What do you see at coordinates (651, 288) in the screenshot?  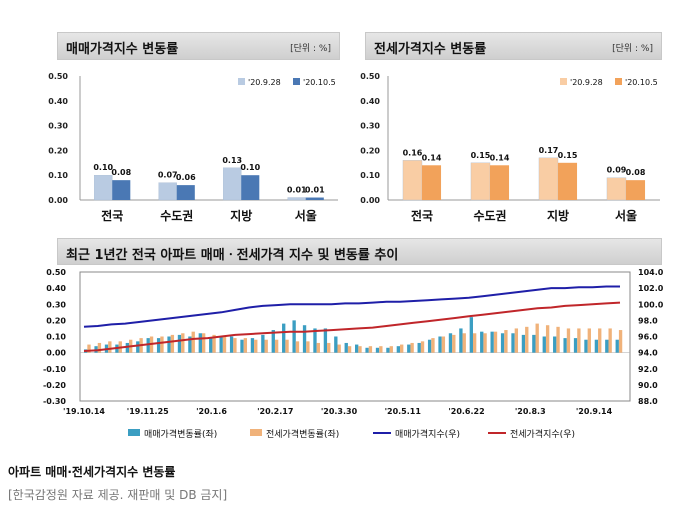 I see `right-y-tick-label: 102.0` at bounding box center [651, 288].